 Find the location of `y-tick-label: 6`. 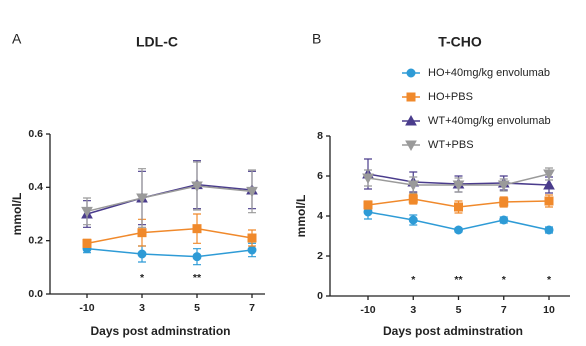

y-tick-label: 6 is located at coordinates (320, 176).